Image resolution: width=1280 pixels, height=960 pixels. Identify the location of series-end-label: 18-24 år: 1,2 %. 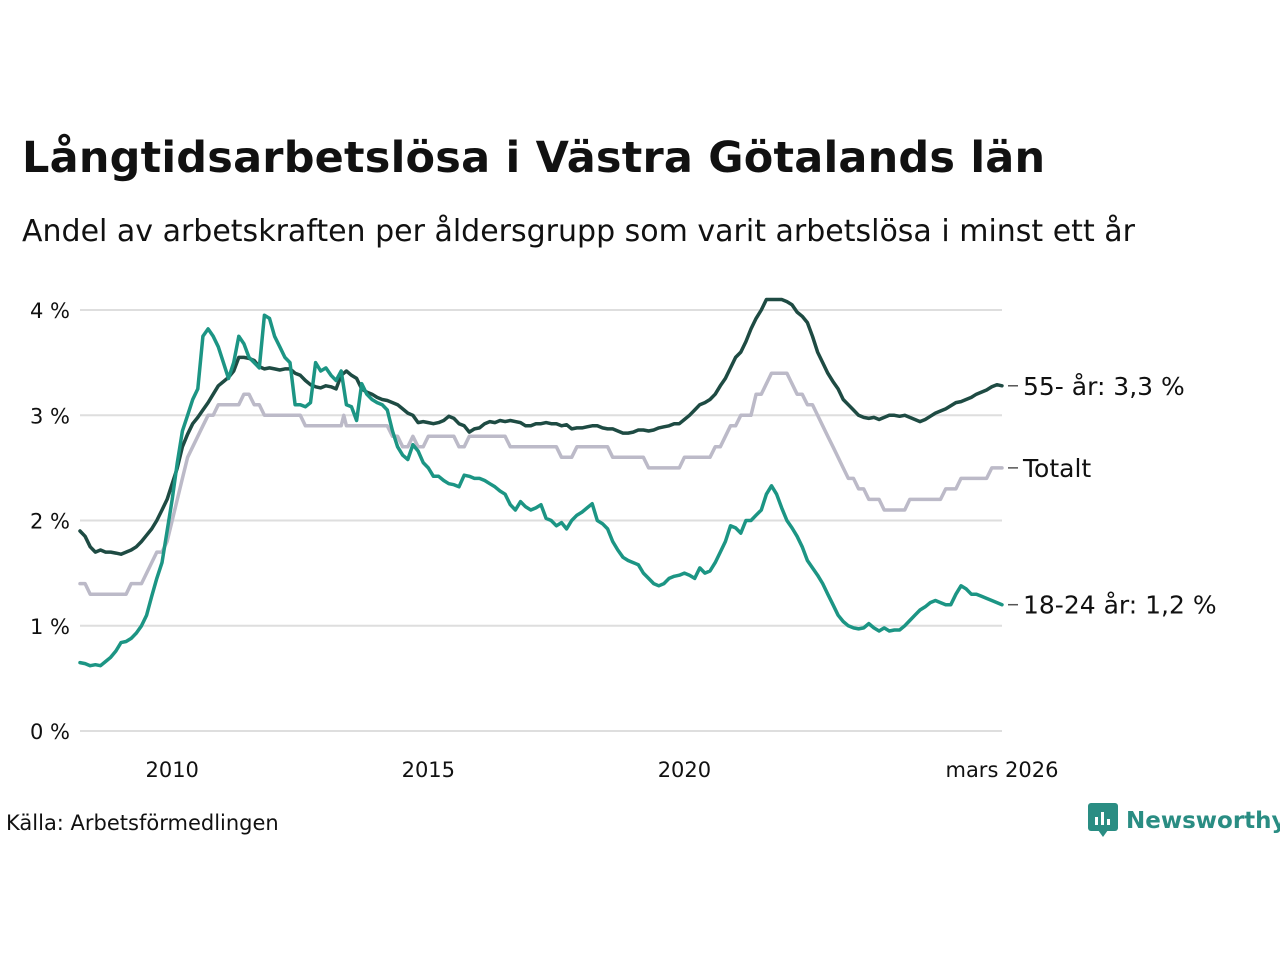
(1120, 605).